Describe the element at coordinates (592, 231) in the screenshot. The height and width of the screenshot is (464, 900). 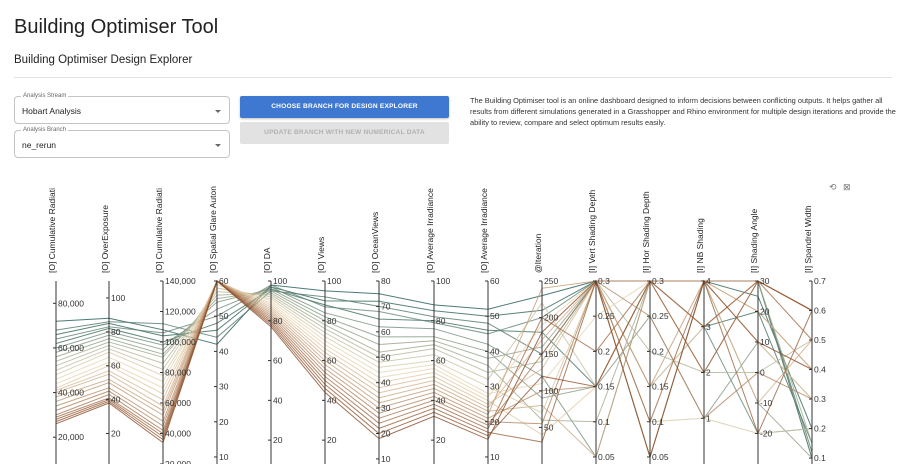
I see `axis-title: [I] Vert Shading Depth` at that location.